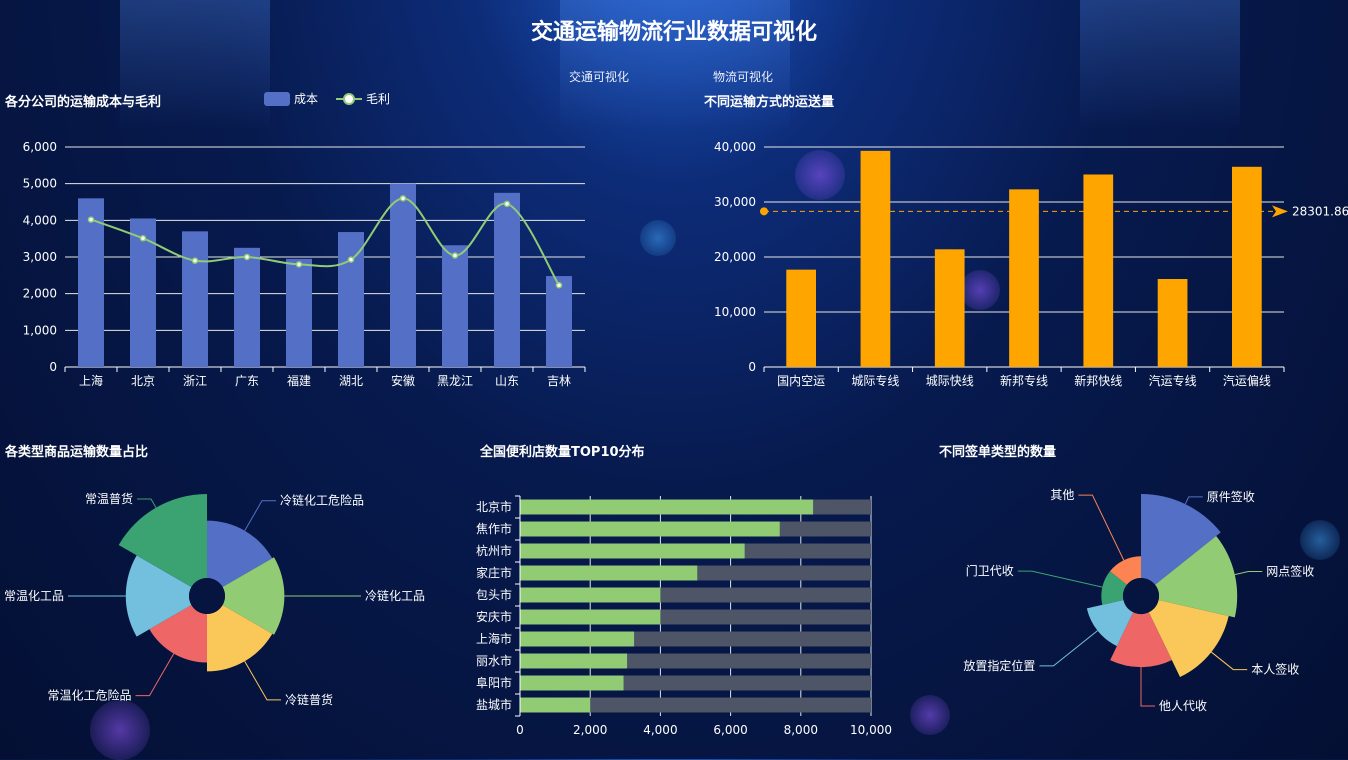  What do you see at coordinates (40, 294) in the screenshot?
I see `y-tick-label: 2,000` at bounding box center [40, 294].